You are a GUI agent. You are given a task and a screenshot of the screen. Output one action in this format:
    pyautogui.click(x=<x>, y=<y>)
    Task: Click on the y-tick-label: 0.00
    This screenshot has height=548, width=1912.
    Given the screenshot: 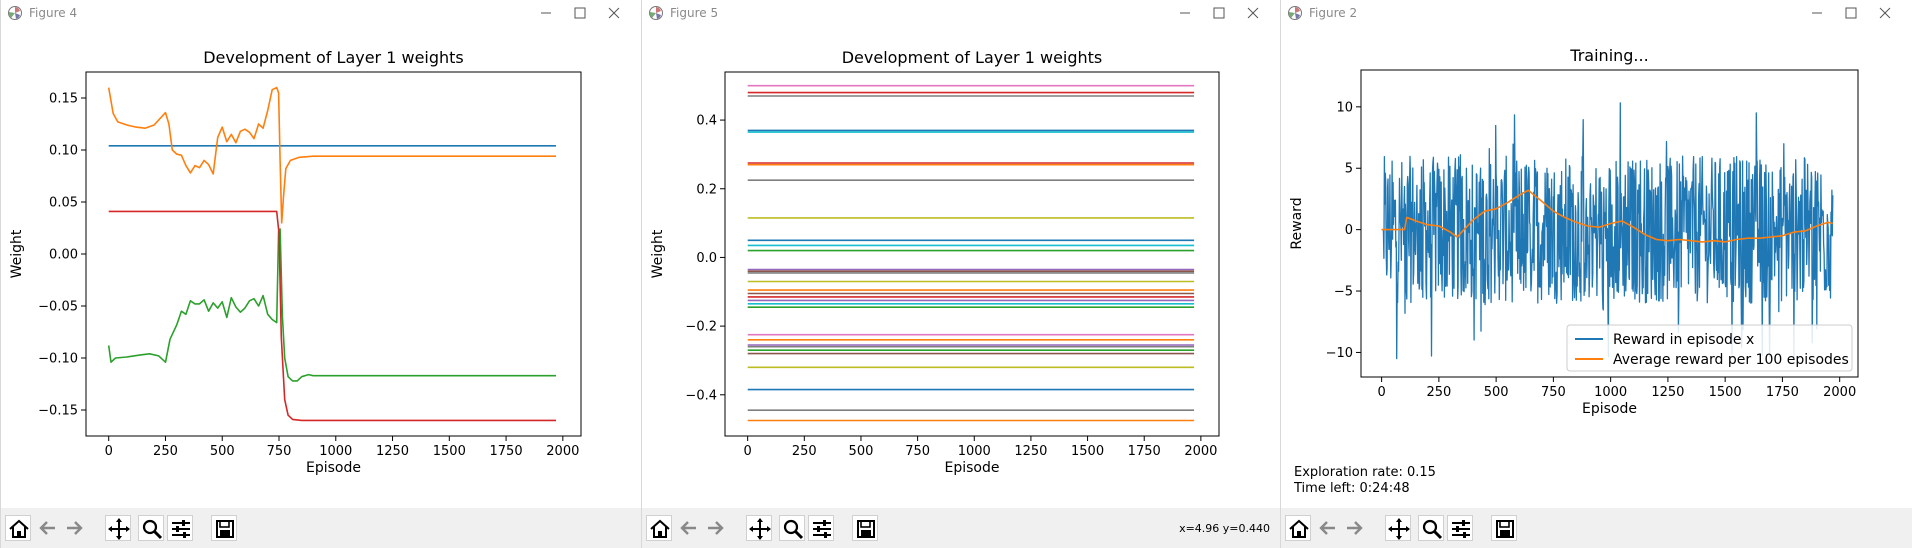 What is the action you would take?
    pyautogui.click(x=63, y=255)
    